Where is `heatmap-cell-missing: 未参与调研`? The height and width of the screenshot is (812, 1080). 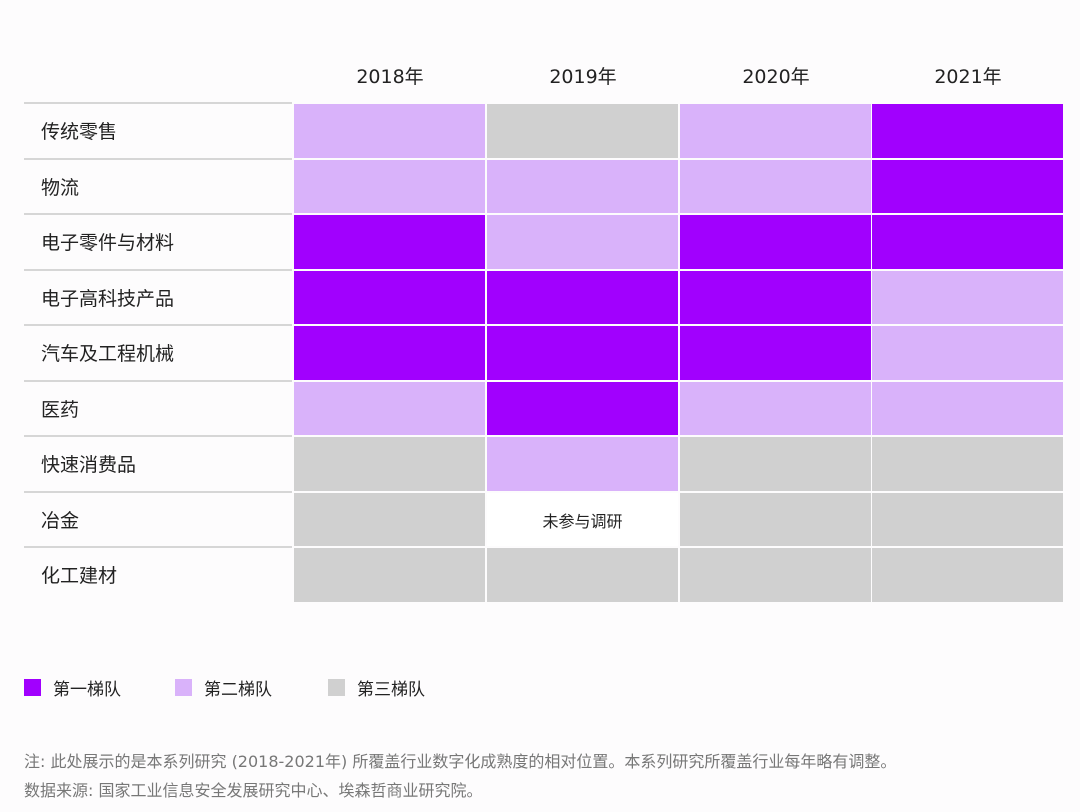
heatmap-cell-missing: 未参与调研 is located at coordinates (582, 519).